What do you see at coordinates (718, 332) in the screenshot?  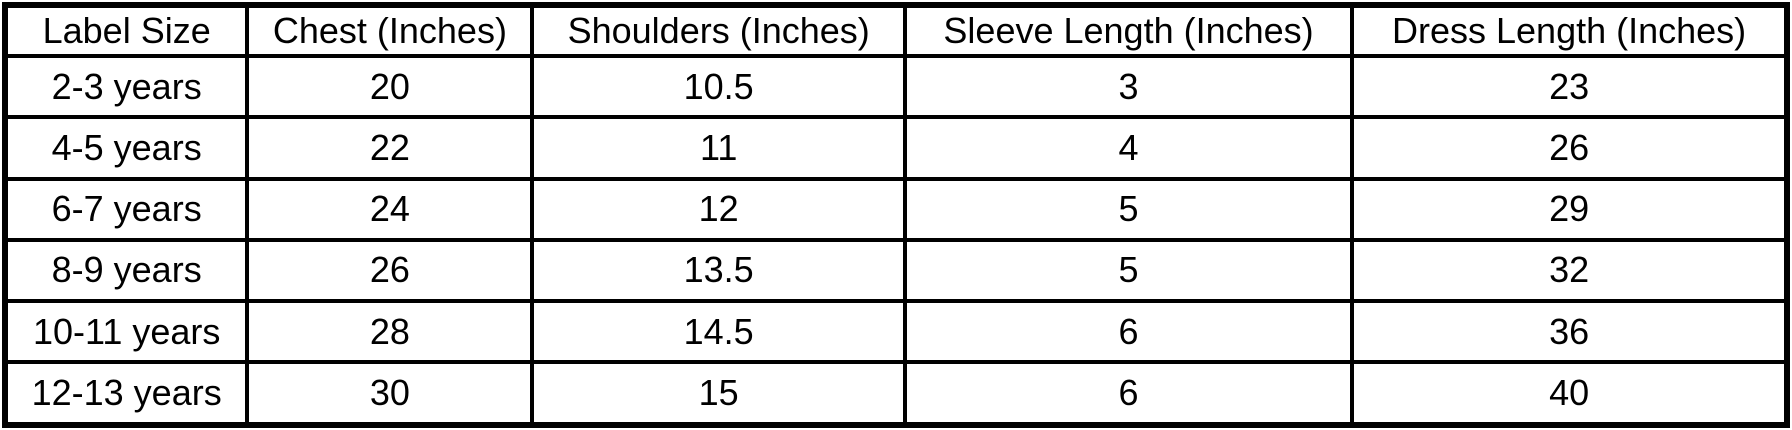 I see `cell-shoulders: 14.5` at bounding box center [718, 332].